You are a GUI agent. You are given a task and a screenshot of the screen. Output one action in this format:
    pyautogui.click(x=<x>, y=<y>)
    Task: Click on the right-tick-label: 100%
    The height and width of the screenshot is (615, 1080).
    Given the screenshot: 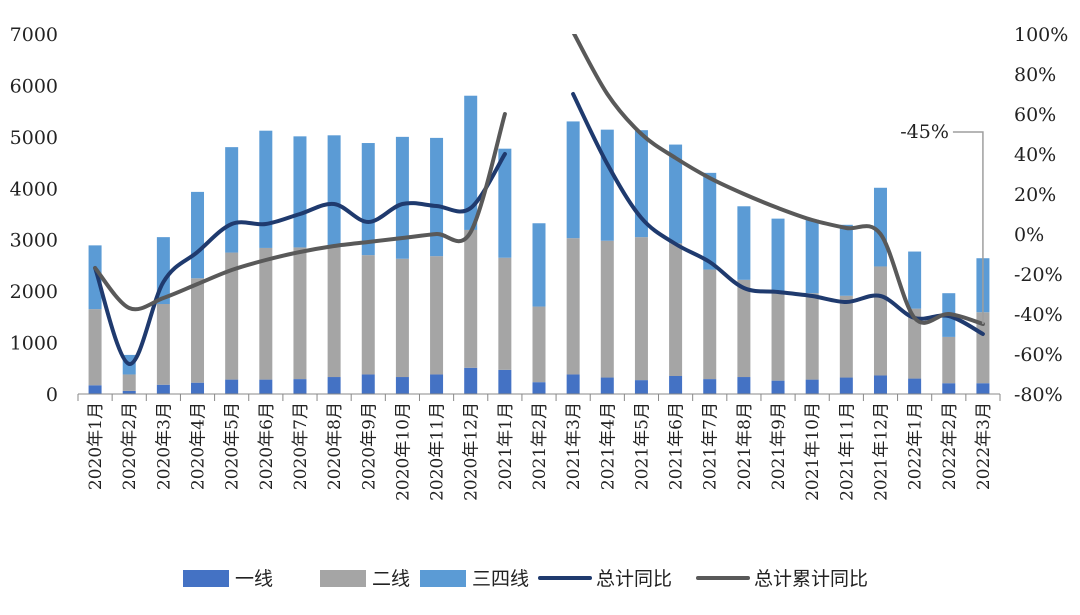 What is the action you would take?
    pyautogui.click(x=1041, y=35)
    